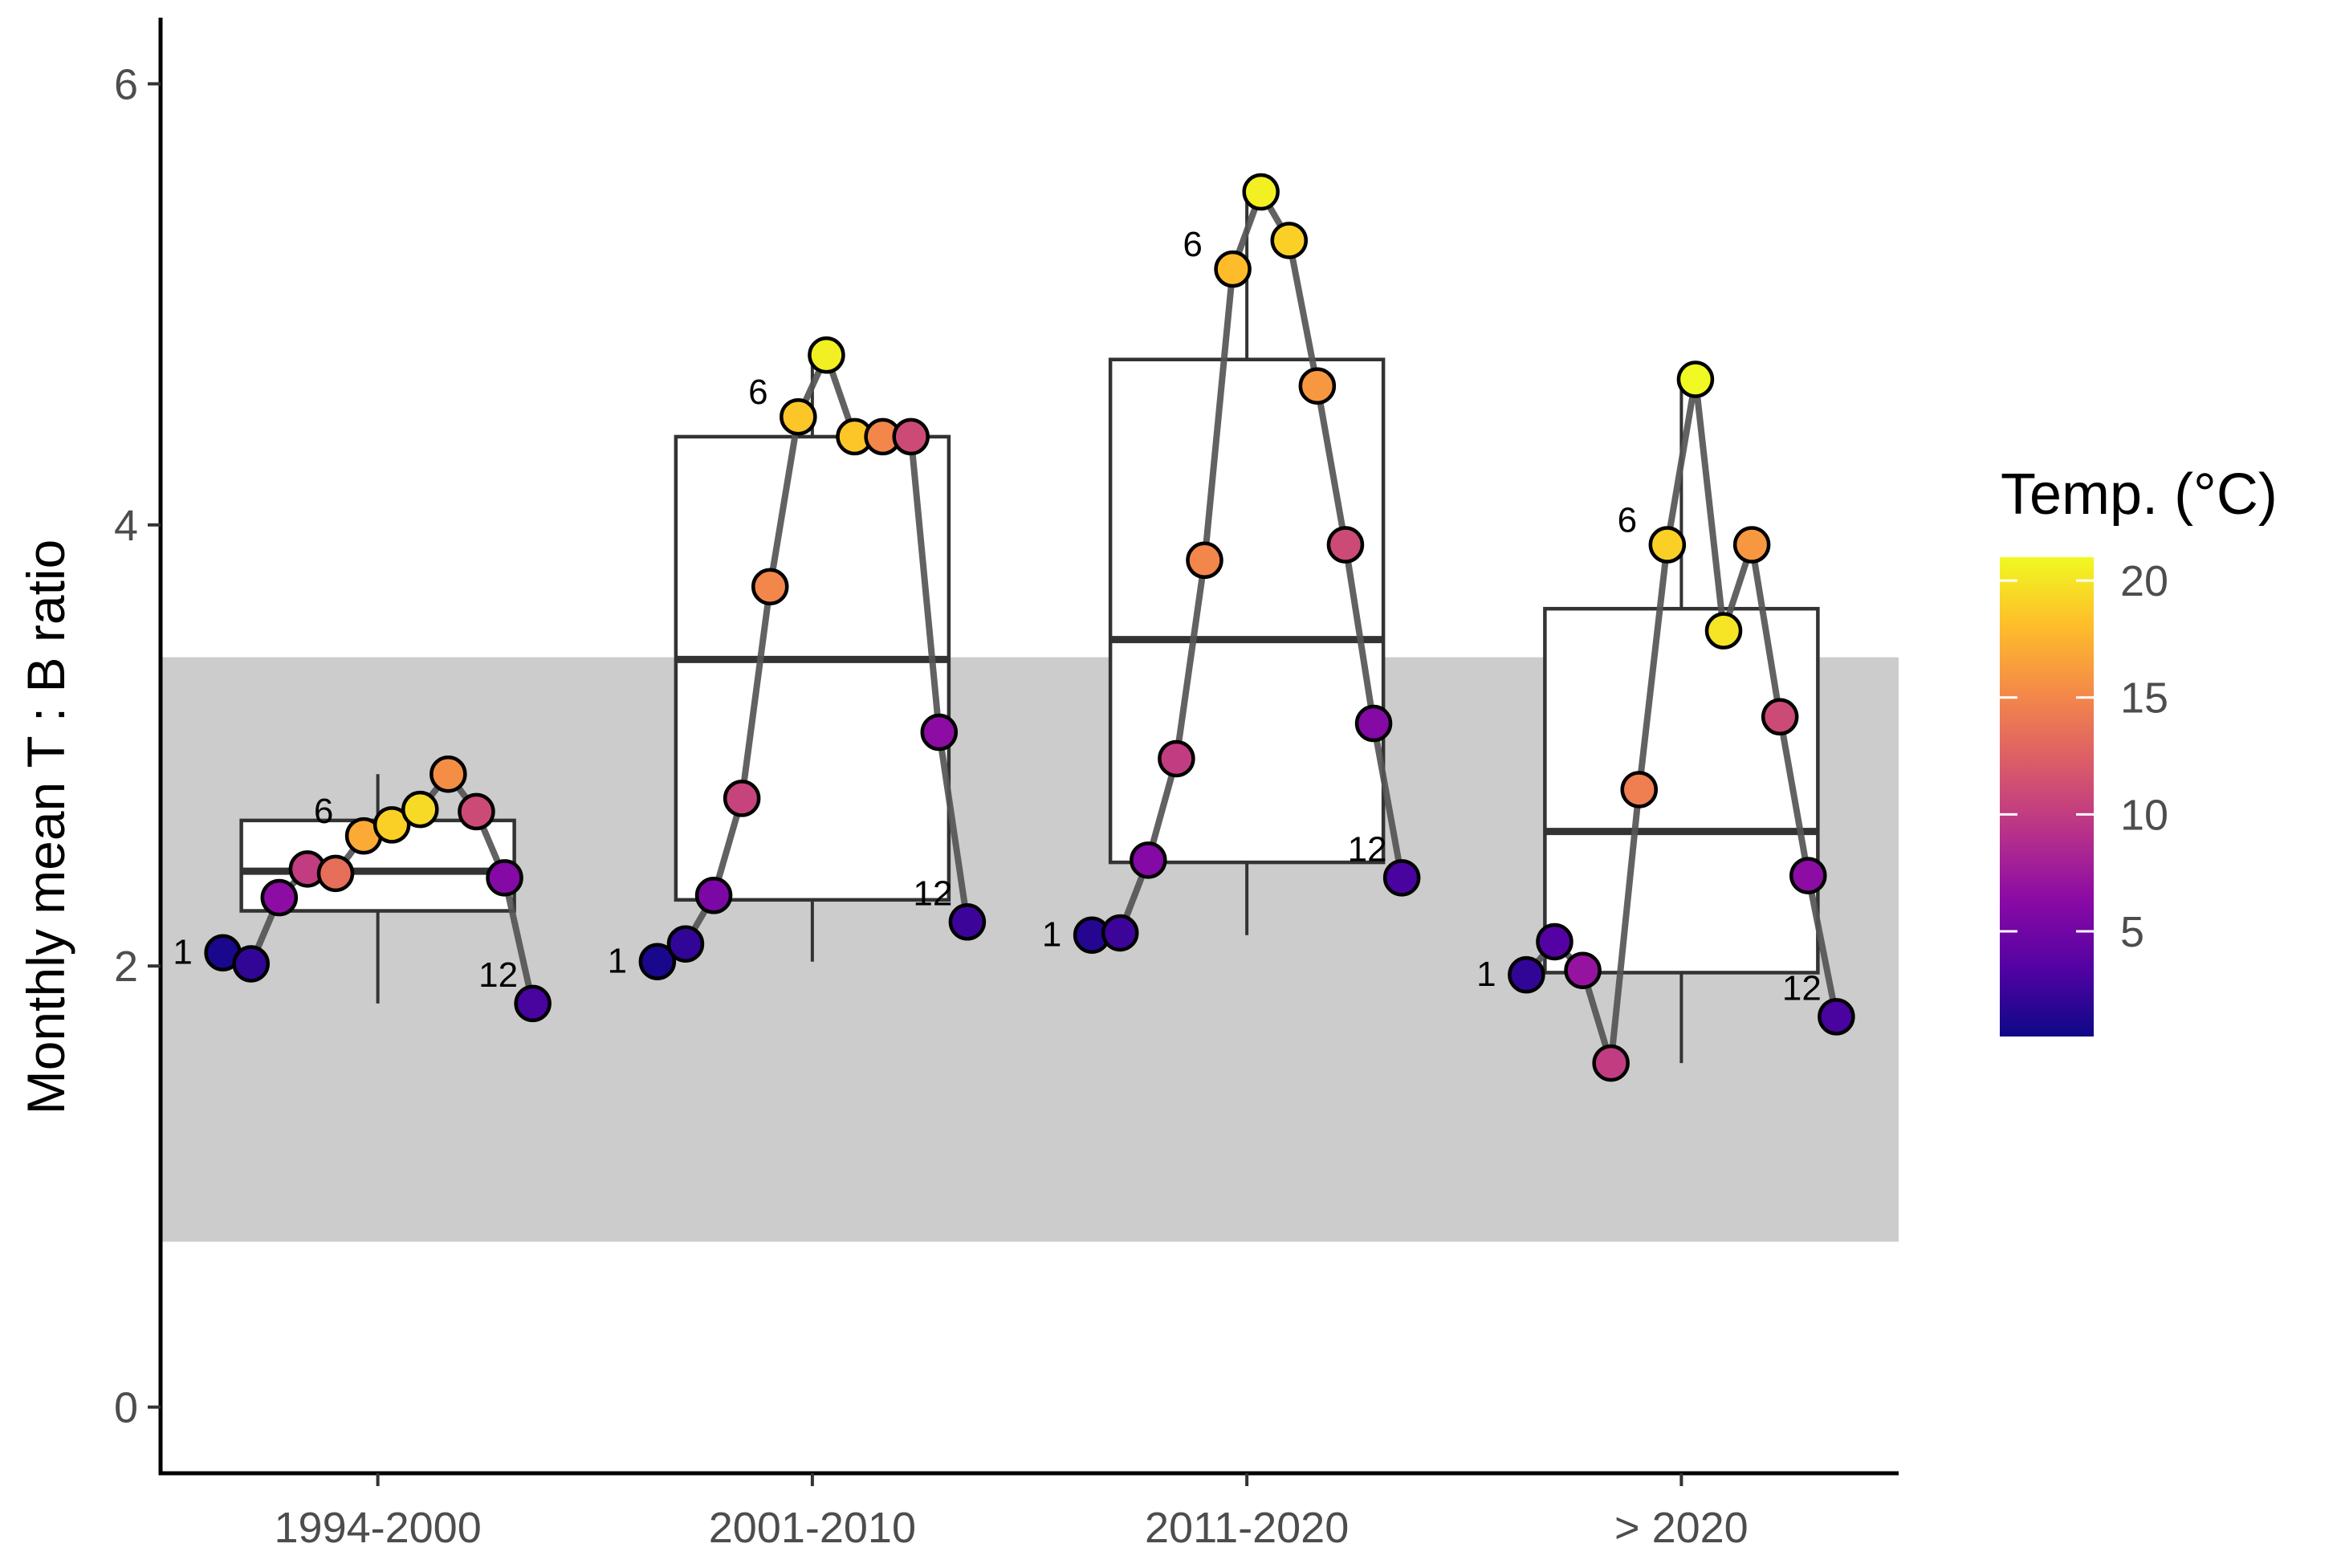 The height and width of the screenshot is (1568, 2345). What do you see at coordinates (379, 1528) in the screenshot?
I see `x-tick-label: 1994-2000` at bounding box center [379, 1528].